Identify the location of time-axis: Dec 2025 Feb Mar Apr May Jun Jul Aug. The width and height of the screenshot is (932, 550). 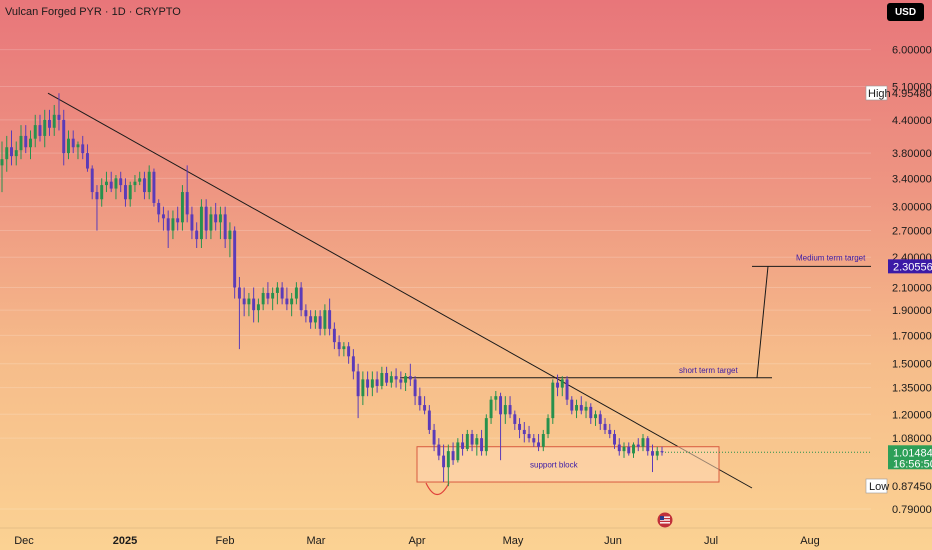
(417, 541).